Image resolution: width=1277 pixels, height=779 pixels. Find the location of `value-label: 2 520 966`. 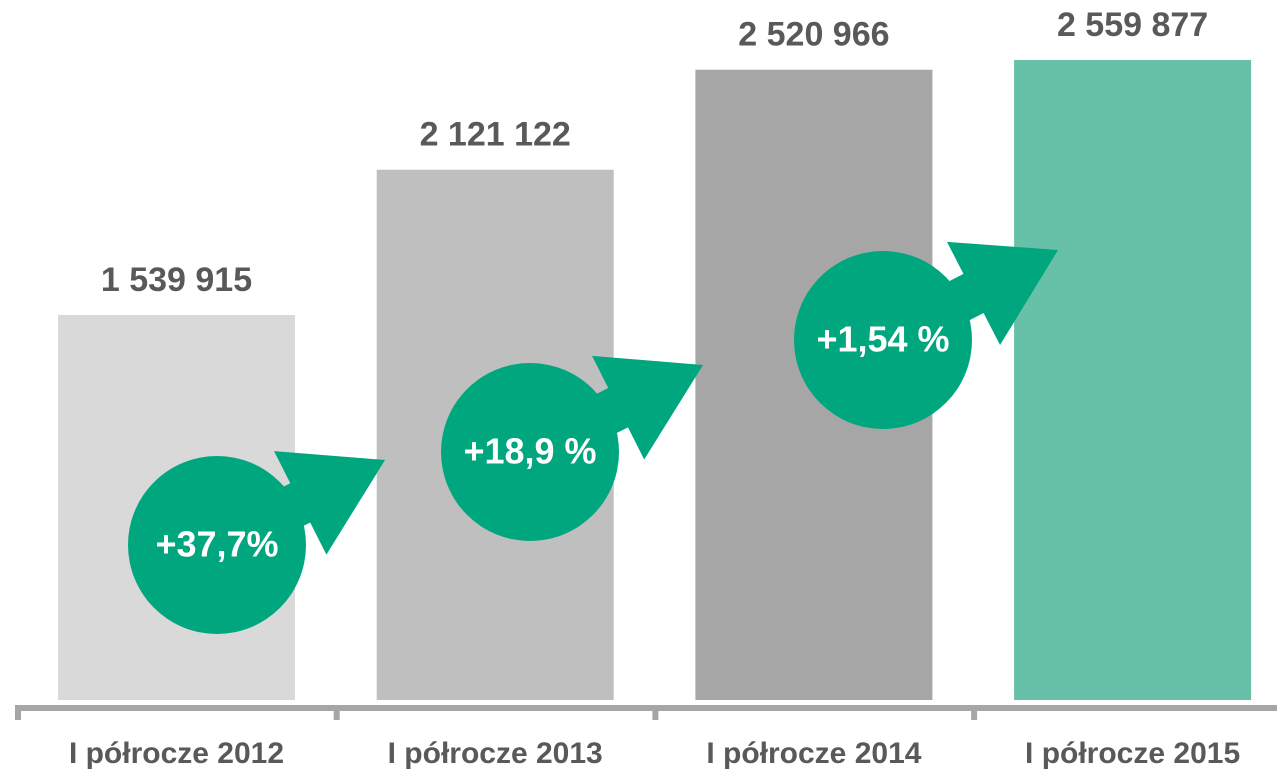

value-label: 2 520 966 is located at coordinates (813, 35).